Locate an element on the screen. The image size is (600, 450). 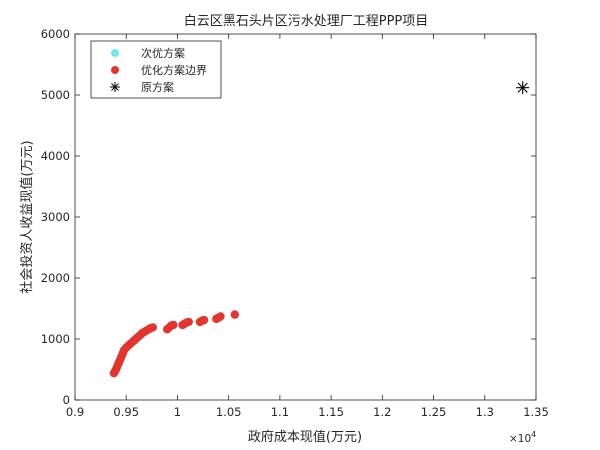
legend-marker-suboptimal is located at coordinates (115, 53).